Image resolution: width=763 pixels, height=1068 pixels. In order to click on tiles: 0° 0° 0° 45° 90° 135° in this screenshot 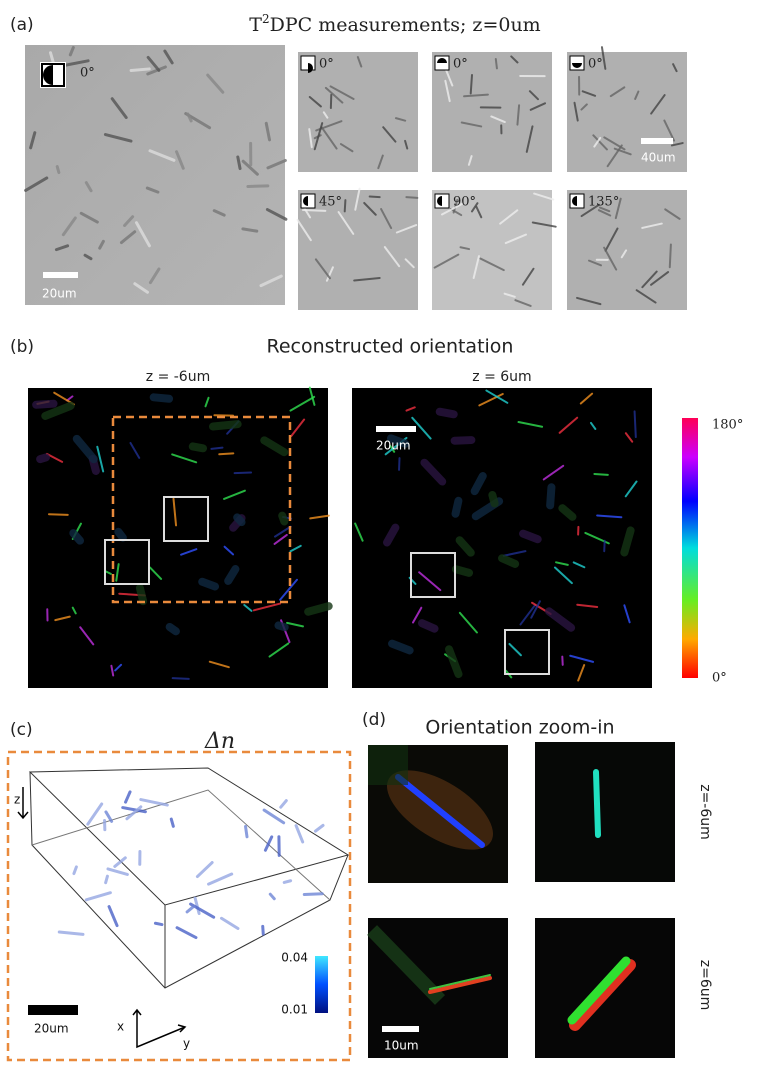, I will do `click(491, 178)`.